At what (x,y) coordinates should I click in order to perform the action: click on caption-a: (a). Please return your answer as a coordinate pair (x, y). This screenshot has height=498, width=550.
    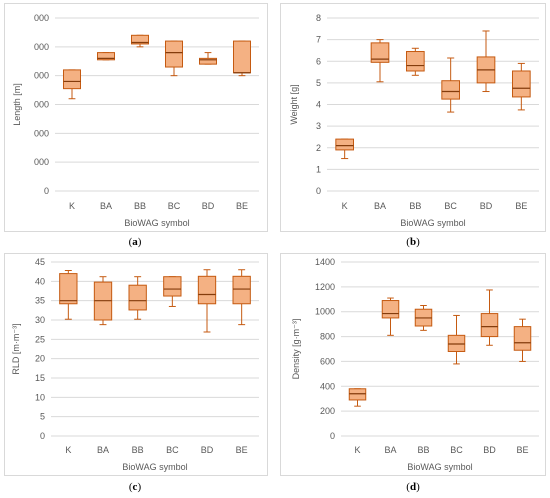
    Looking at the image, I should click on (135, 242).